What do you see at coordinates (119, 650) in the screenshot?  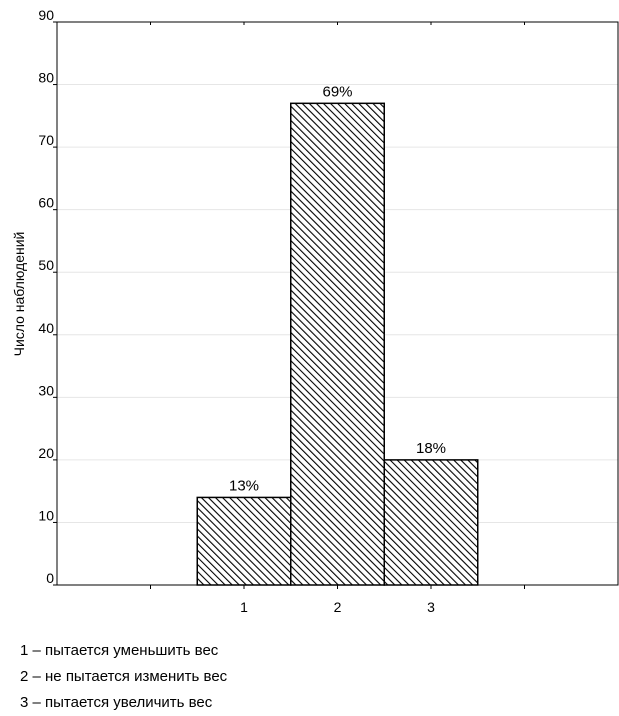 I see `legend-item-1: 1 – пытается уменьшить вес` at bounding box center [119, 650].